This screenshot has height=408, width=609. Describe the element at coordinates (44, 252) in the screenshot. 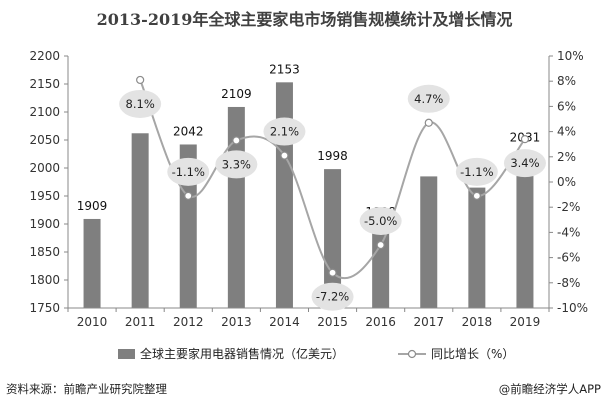

I see `left-tick-label: 1850` at that location.